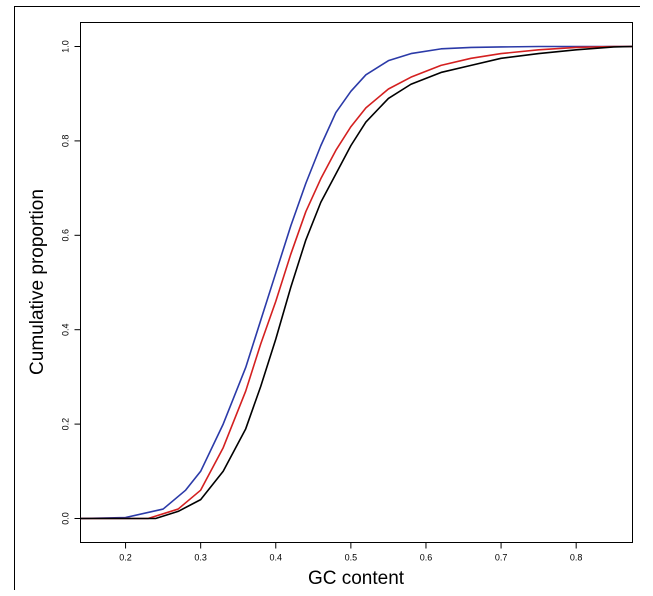  Describe the element at coordinates (66, 46) in the screenshot. I see `y-tick-label-5: 1.0` at that location.